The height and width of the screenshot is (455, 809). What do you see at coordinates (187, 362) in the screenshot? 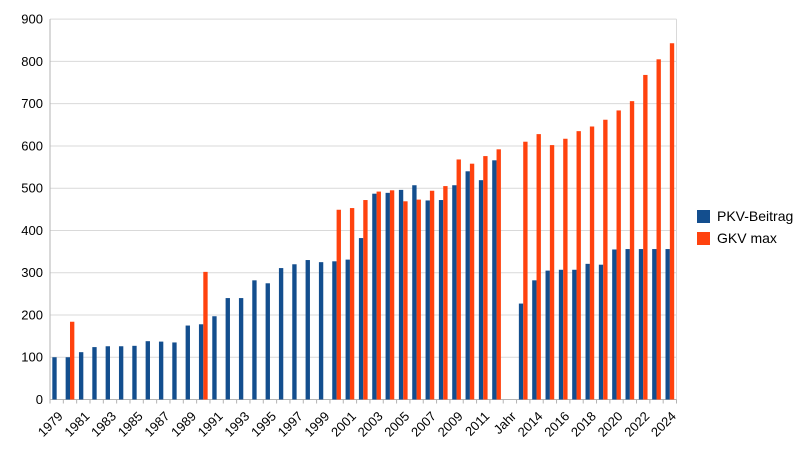
I see `bar-pkv-1989` at bounding box center [187, 362].